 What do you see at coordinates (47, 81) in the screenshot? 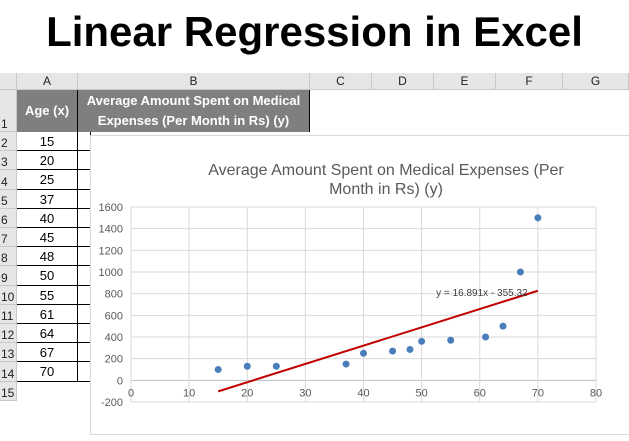
I see `column-header-A: A` at bounding box center [47, 81].